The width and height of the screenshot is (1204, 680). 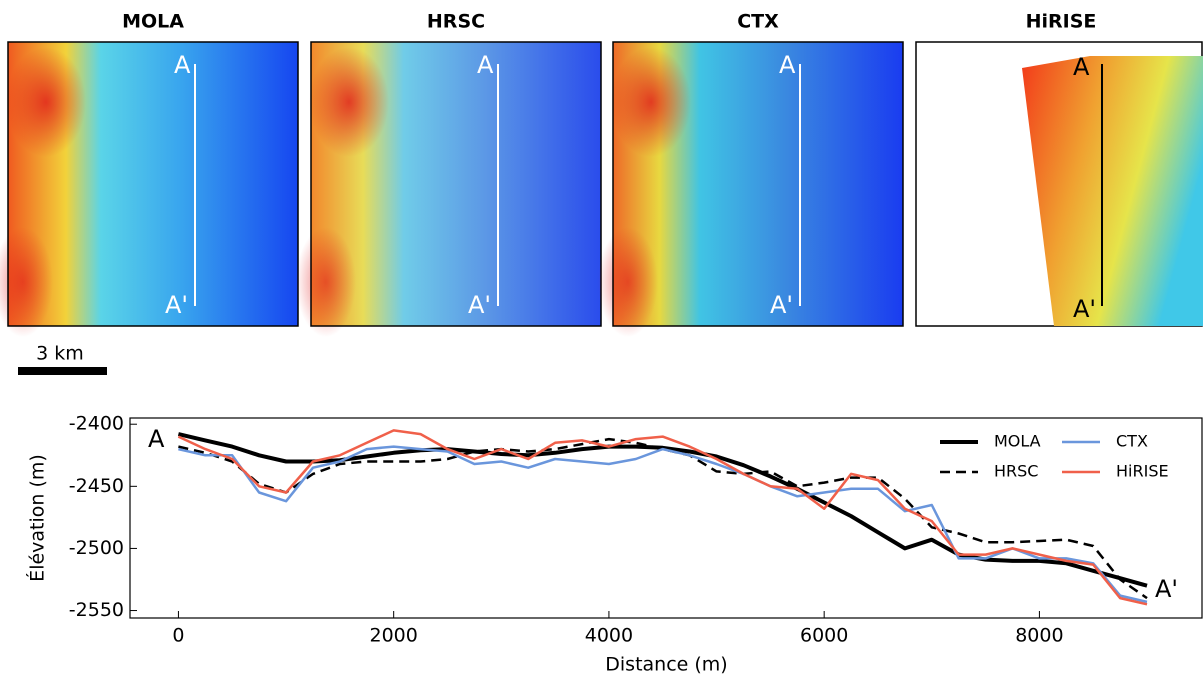 I want to click on scale-label: 3 km, so click(x=60, y=354).